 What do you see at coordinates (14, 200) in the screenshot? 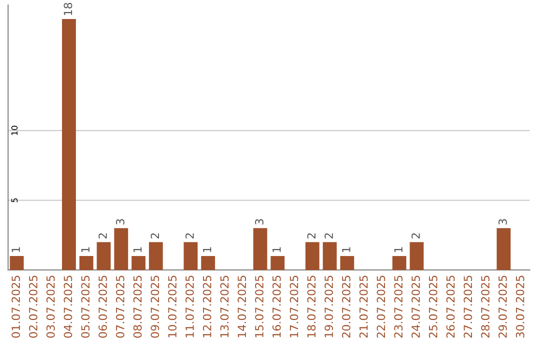
I see `y-tick-label: 5` at bounding box center [14, 200].